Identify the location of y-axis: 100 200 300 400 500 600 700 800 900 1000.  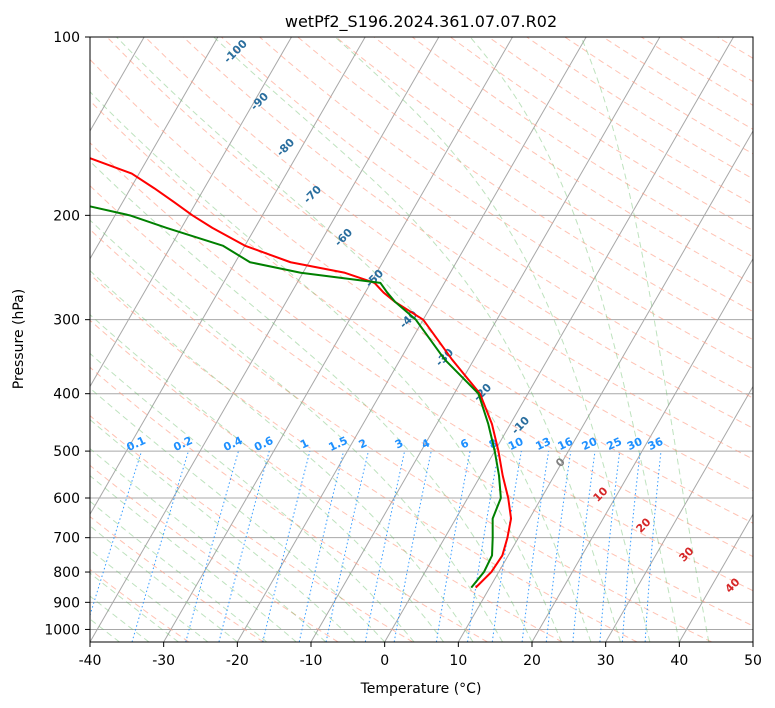
(67, 334).